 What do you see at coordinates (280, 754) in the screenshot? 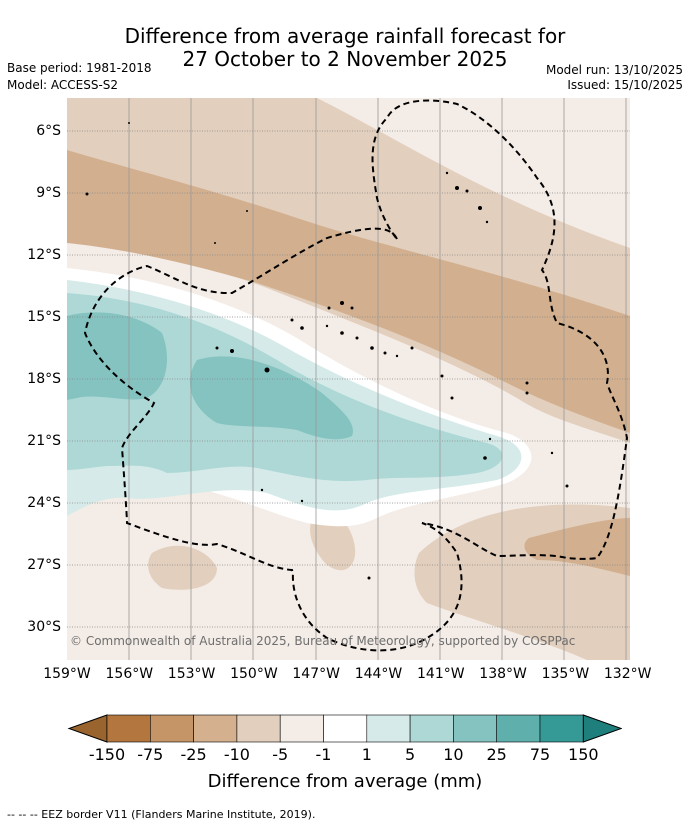
I see `colorbar-tick-label: -5` at bounding box center [280, 754].